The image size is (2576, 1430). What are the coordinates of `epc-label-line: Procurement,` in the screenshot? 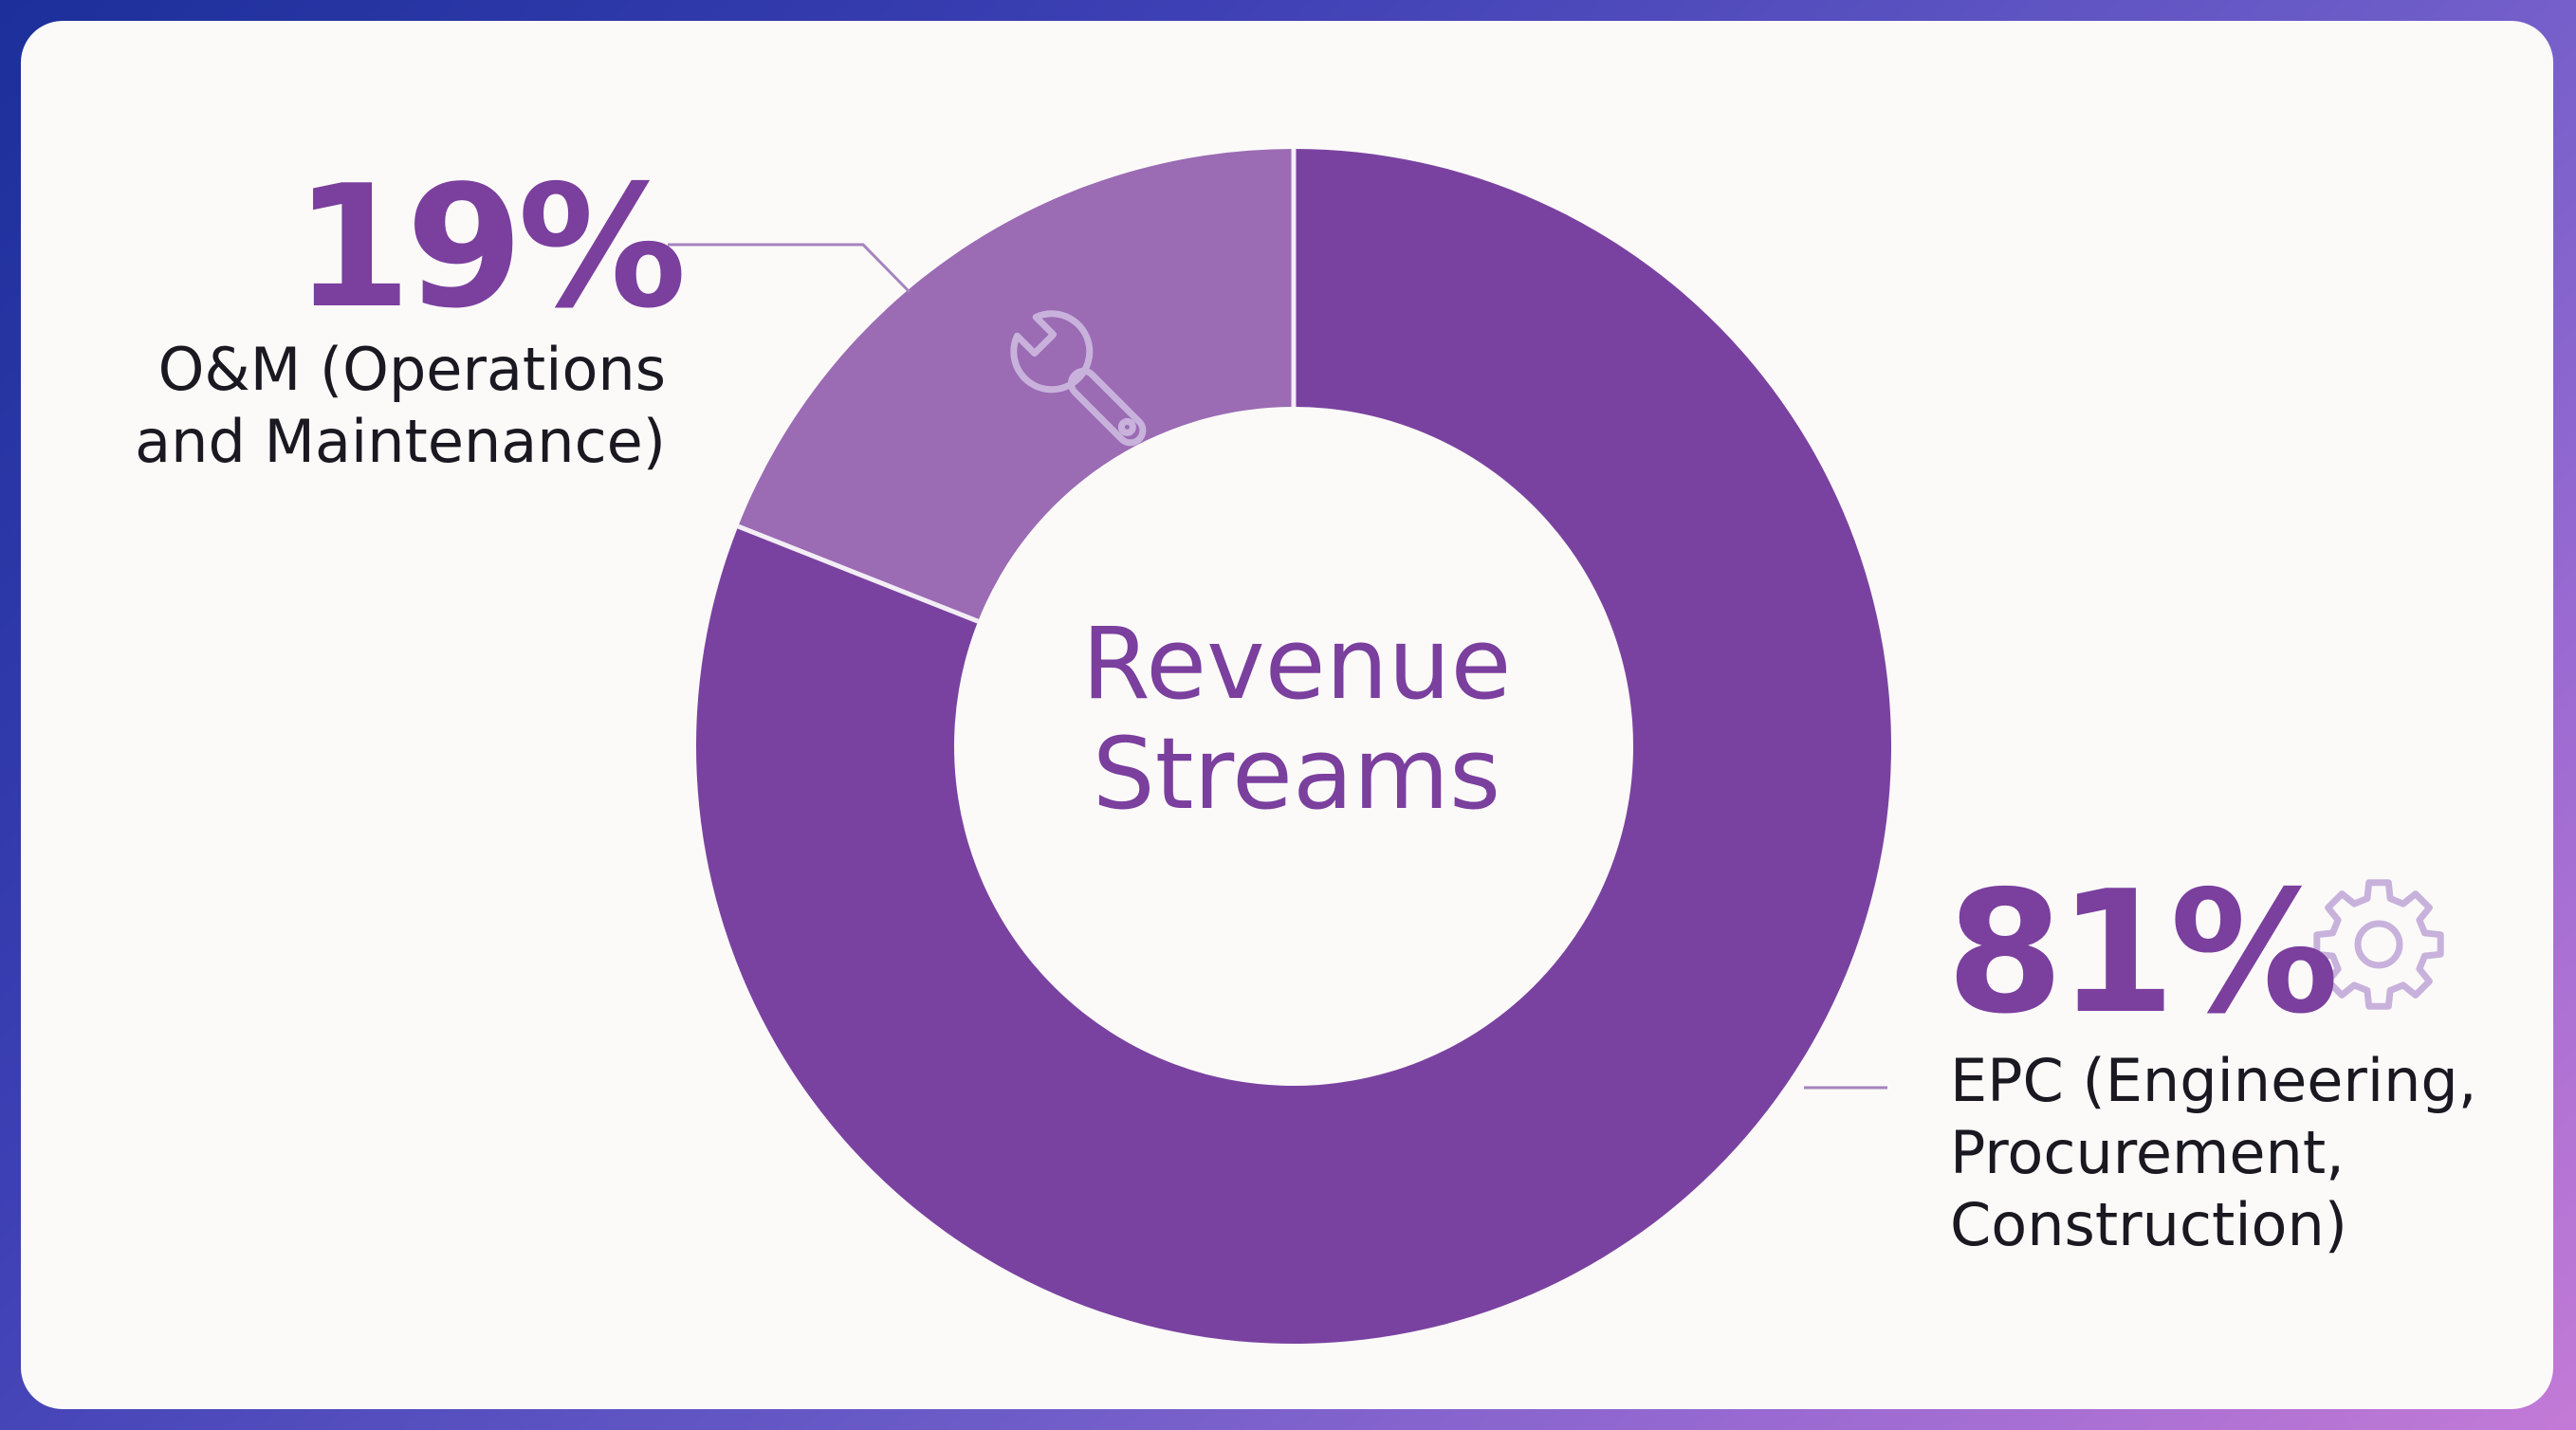 It's located at (2147, 1152).